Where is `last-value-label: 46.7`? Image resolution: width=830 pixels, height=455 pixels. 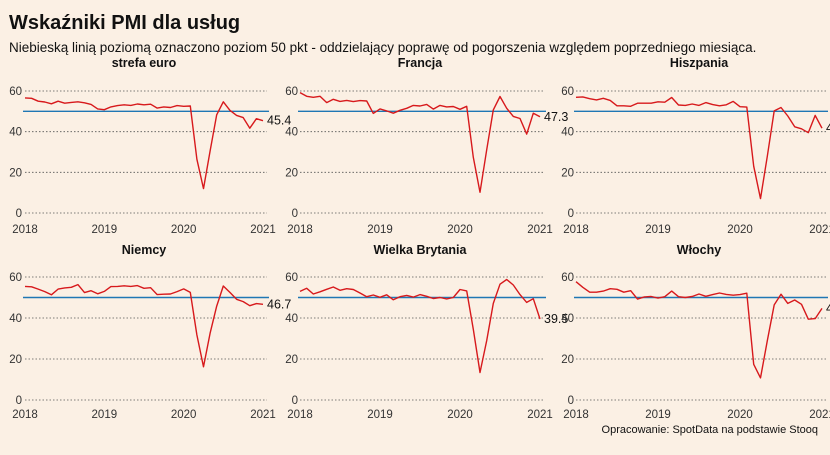
last-value-label: 46.7 is located at coordinates (279, 304).